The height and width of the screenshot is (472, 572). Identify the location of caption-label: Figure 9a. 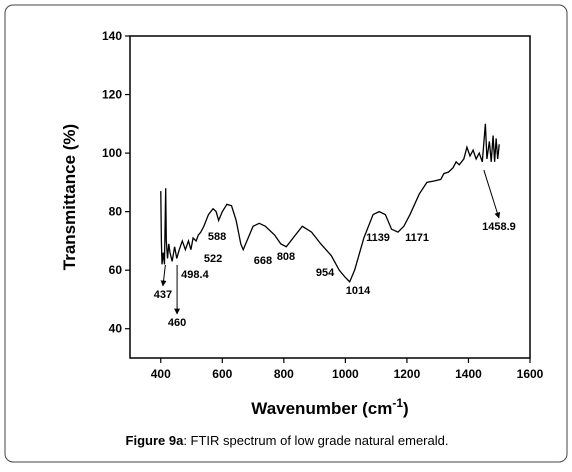
(155, 440).